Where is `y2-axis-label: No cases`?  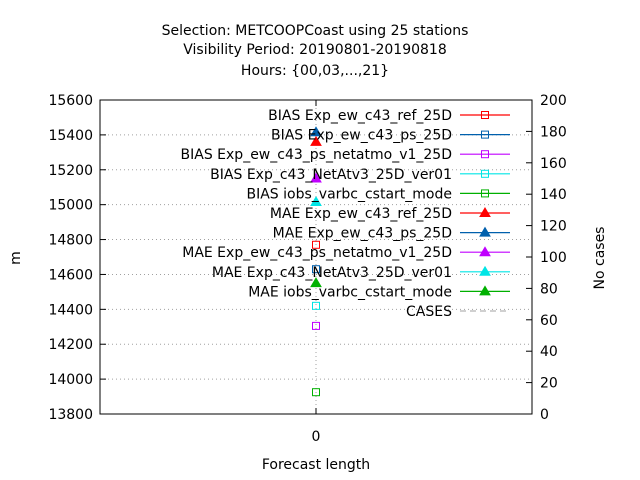
y2-axis-label: No cases is located at coordinates (600, 258).